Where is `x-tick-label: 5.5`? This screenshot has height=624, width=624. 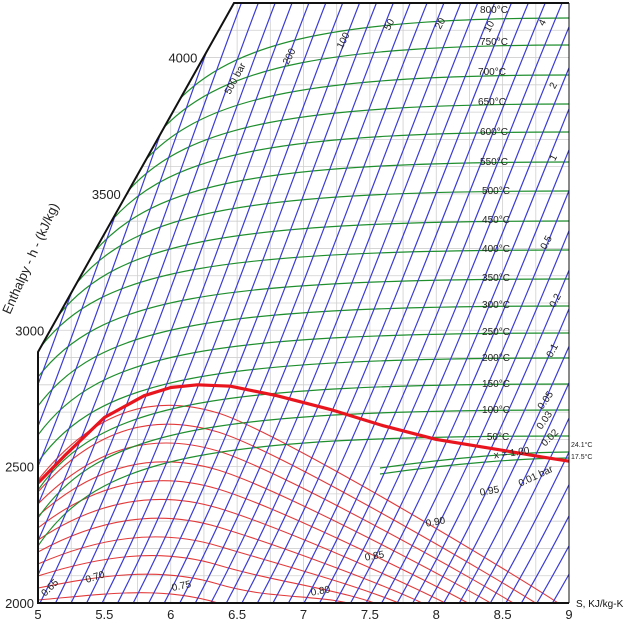 x-tick-label: 5.5 is located at coordinates (104, 614).